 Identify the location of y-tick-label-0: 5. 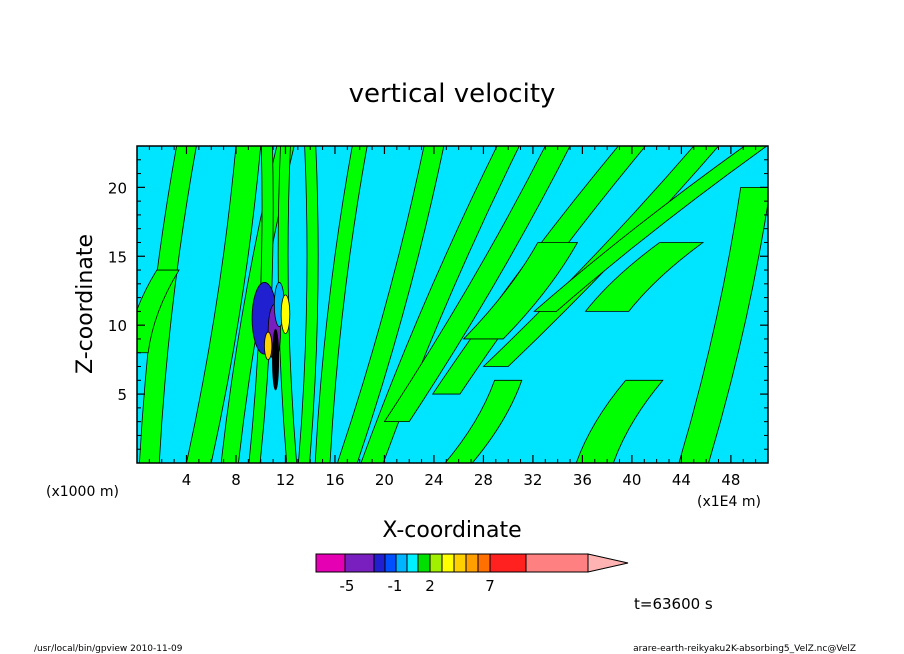
(122, 395).